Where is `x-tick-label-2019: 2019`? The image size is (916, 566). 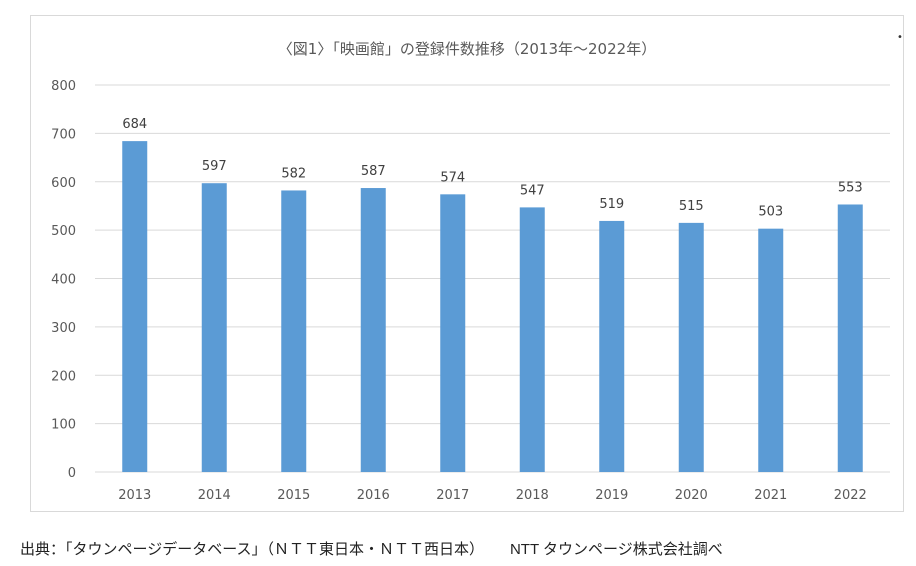
x-tick-label-2019: 2019 is located at coordinates (611, 495).